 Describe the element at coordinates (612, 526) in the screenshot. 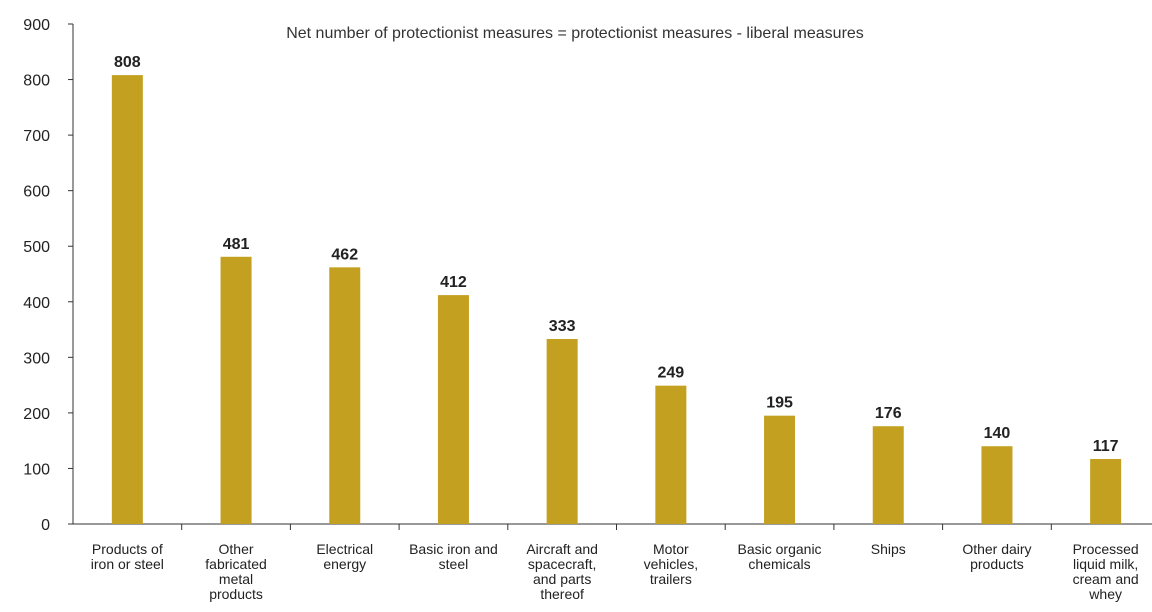

I see `x-axis` at that location.